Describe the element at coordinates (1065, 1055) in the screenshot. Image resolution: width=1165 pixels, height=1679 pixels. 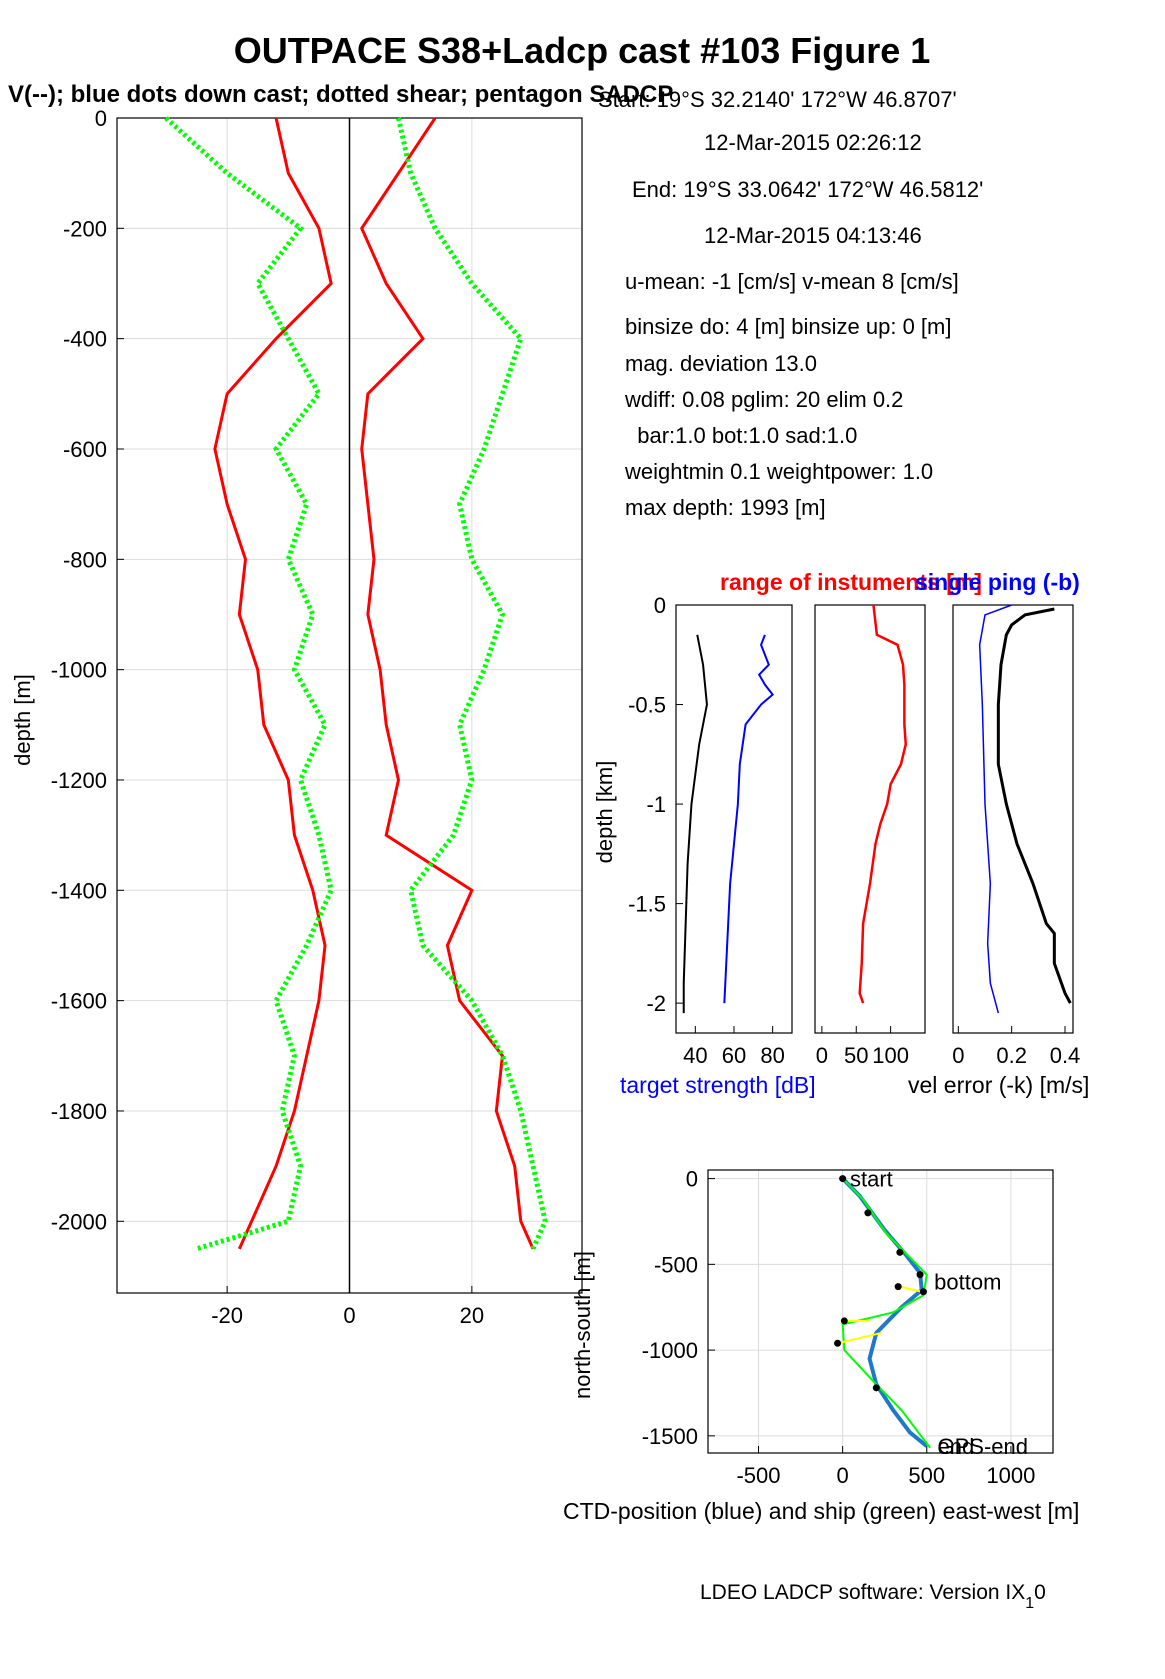
I see `x-tick-label: 0.4` at that location.